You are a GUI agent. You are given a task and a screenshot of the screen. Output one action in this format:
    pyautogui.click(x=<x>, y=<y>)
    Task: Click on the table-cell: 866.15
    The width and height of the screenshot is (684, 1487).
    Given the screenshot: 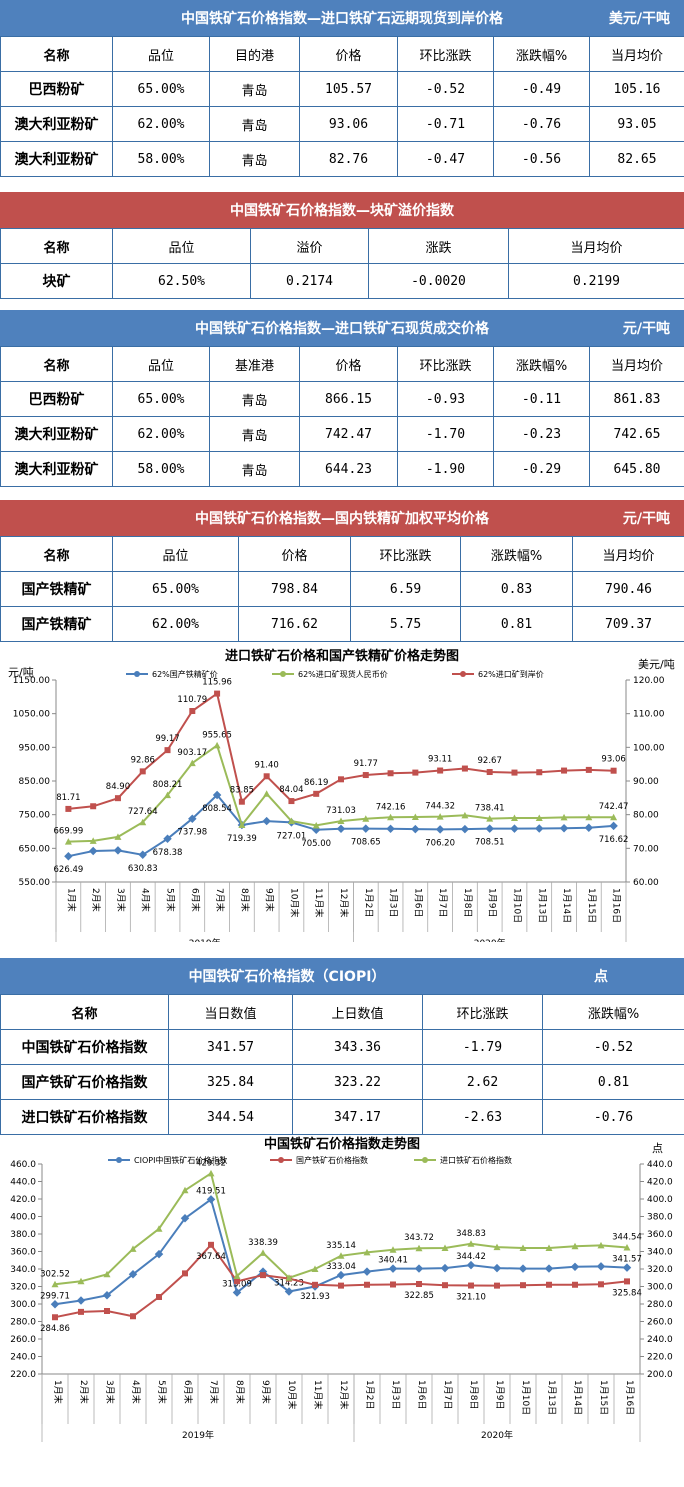 What is the action you would take?
    pyautogui.click(x=348, y=399)
    